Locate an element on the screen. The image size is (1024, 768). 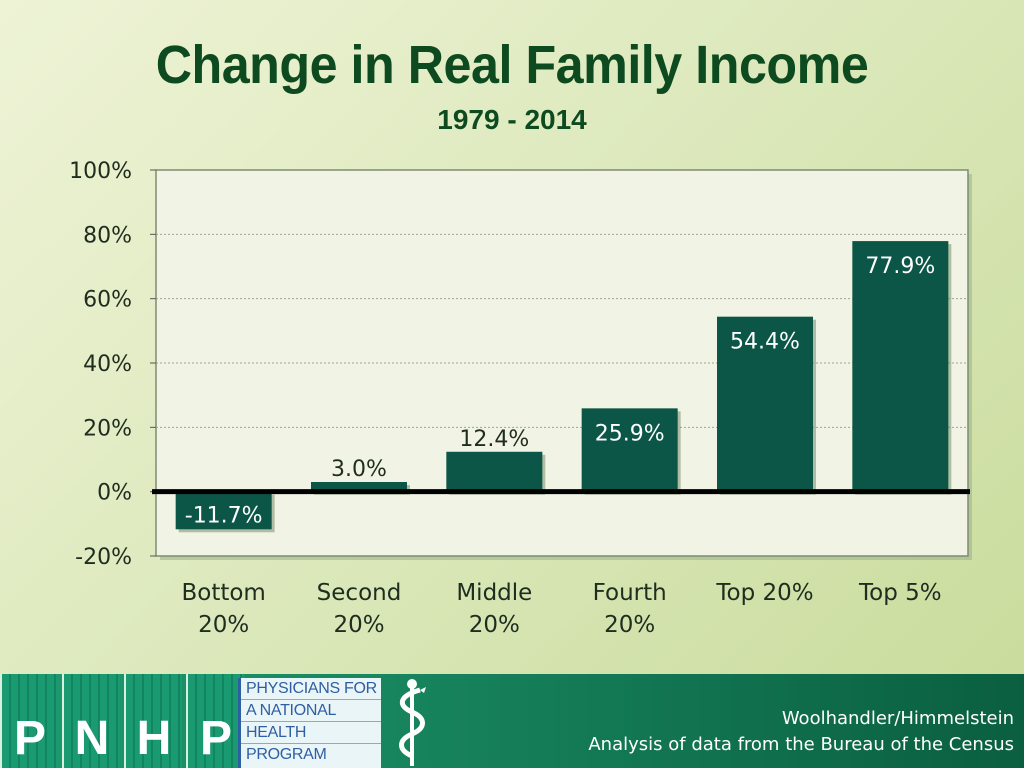
chart-title: Change in Real Family Income is located at coordinates (512, 65).